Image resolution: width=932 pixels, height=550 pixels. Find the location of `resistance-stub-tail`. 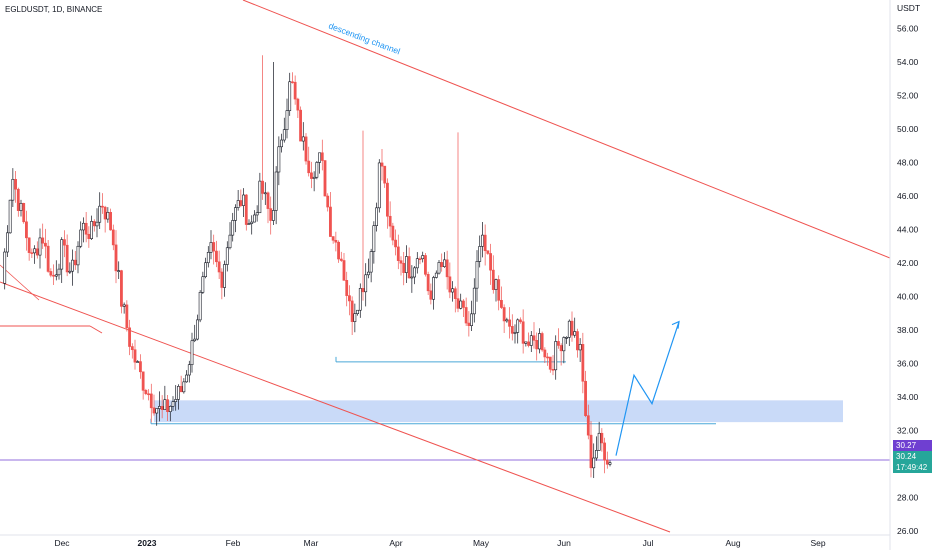

resistance-stub-tail is located at coordinates (96, 329).